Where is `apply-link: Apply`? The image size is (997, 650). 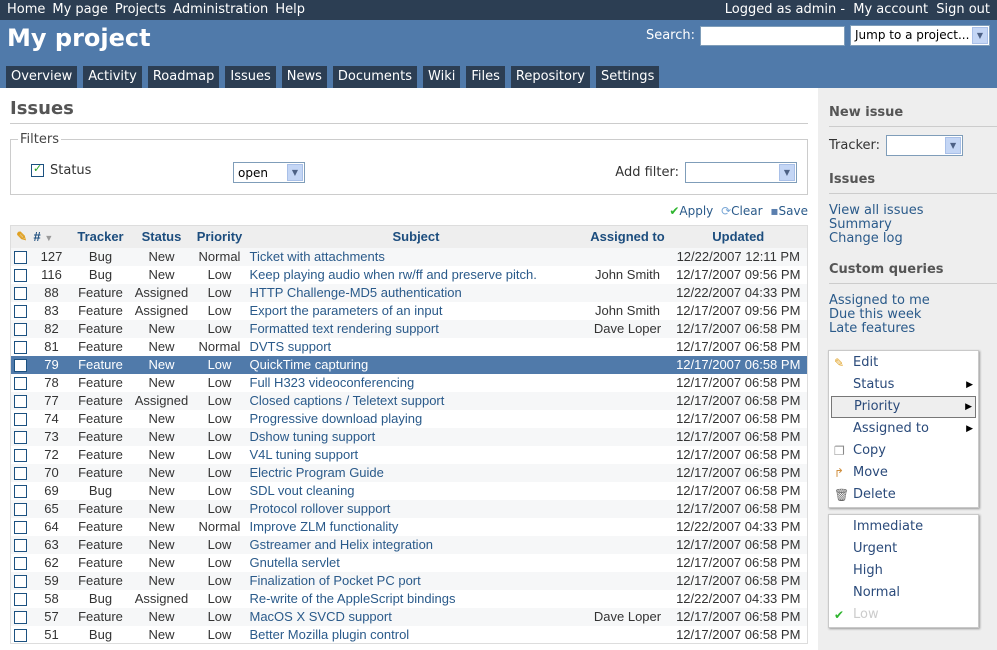
apply-link: Apply is located at coordinates (696, 211).